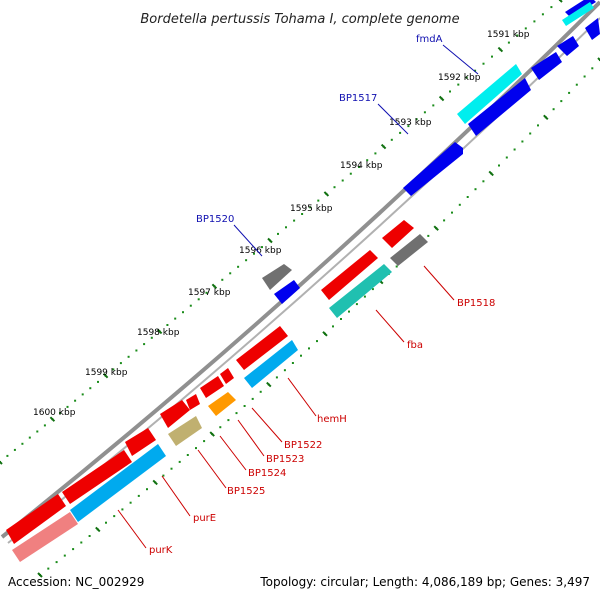 The width and height of the screenshot is (600, 600). What do you see at coordinates (227, 376) in the screenshot?
I see `gene-feature-BP1522` at bounding box center [227, 376].